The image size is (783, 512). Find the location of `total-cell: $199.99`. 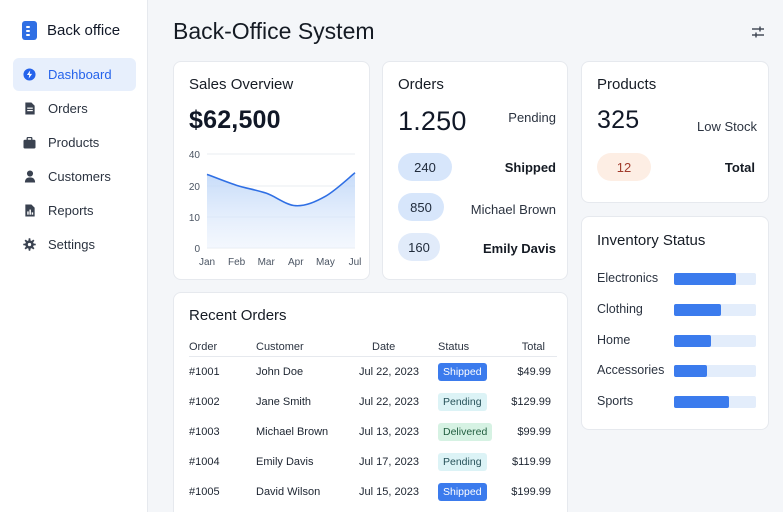

total-cell: $199.99 is located at coordinates (531, 492).